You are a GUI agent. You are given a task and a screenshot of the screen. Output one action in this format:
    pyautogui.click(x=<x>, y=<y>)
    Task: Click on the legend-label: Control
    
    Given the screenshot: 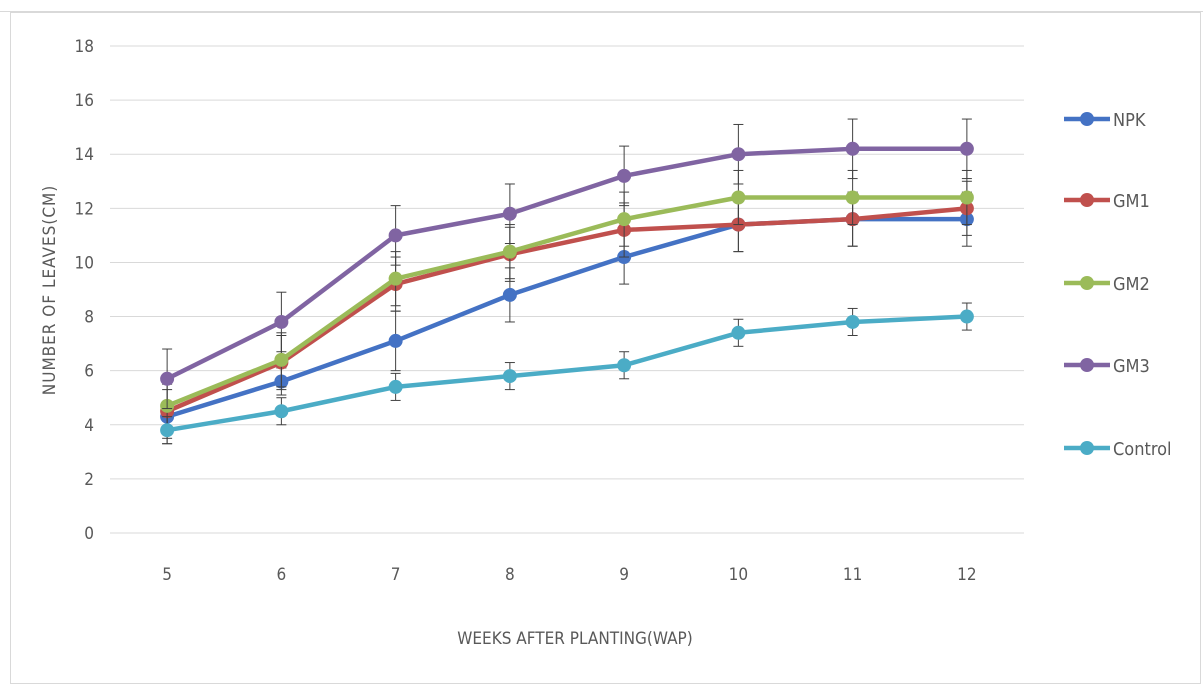 What is the action you would take?
    pyautogui.click(x=1142, y=449)
    